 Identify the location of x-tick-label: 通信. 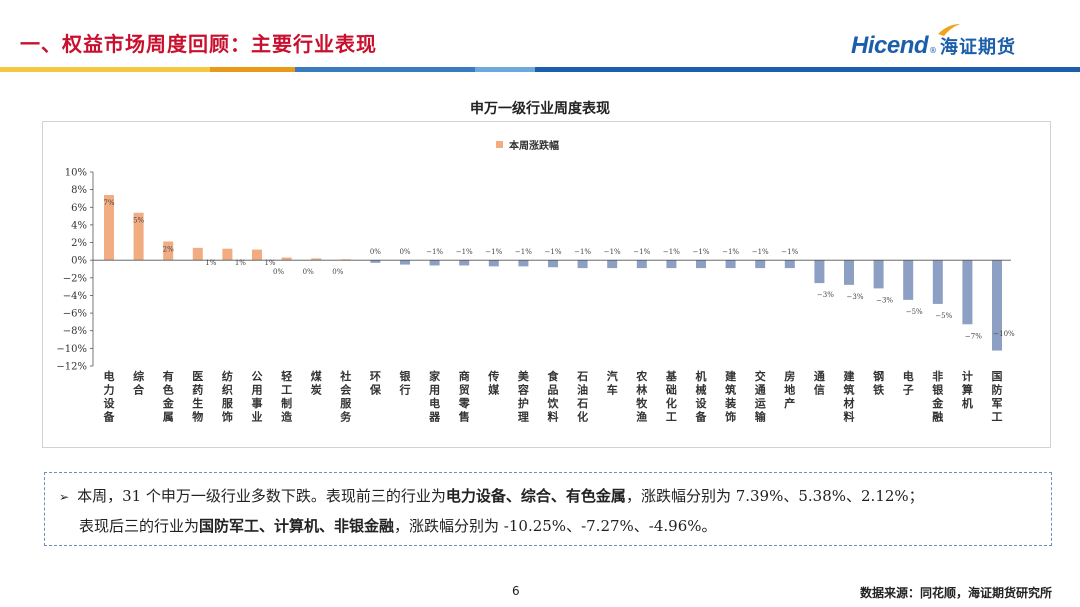
(819, 383).